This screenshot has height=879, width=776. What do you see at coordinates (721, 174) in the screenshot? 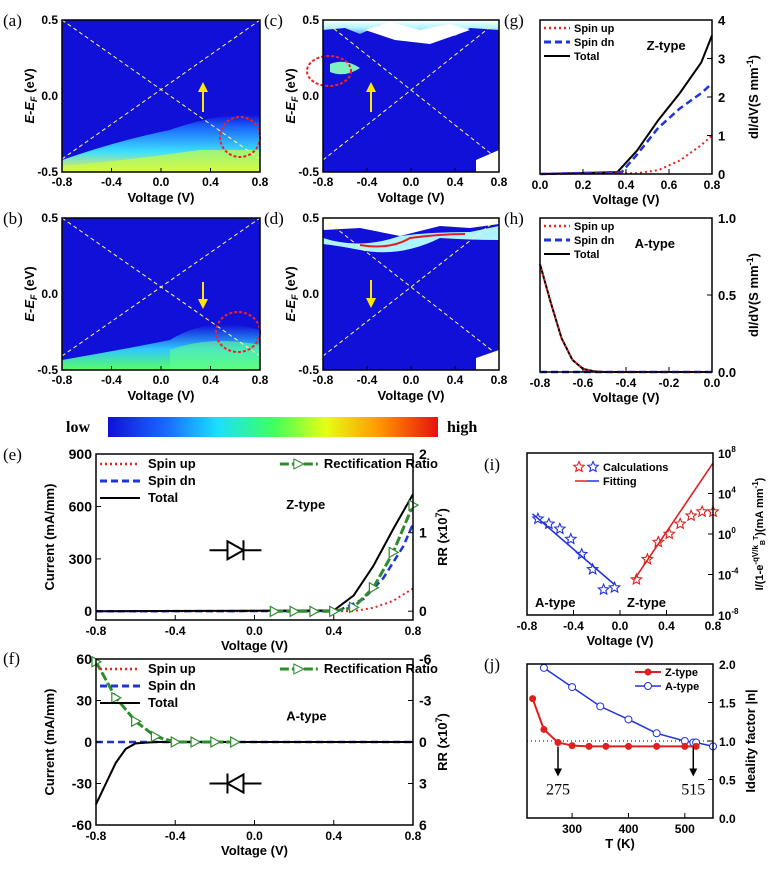
I see `g-ytick-label: 0` at bounding box center [721, 174].